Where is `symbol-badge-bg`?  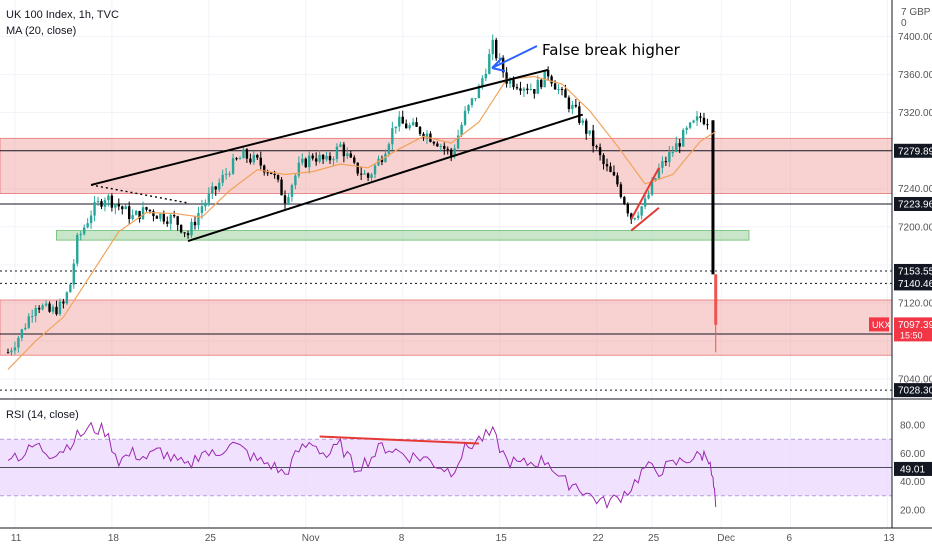 symbol-badge-bg is located at coordinates (879, 324).